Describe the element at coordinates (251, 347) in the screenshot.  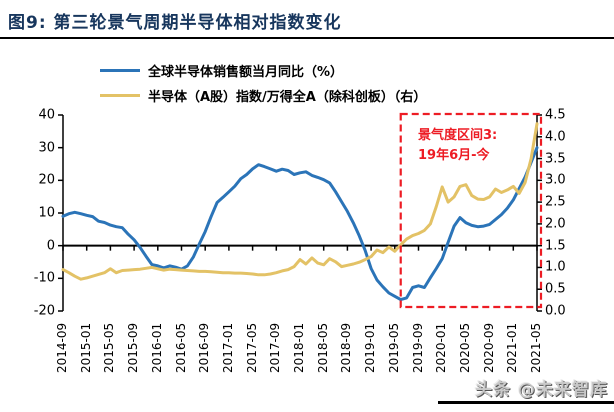
I see `x-axis-tick-label: 2017-05` at that location.